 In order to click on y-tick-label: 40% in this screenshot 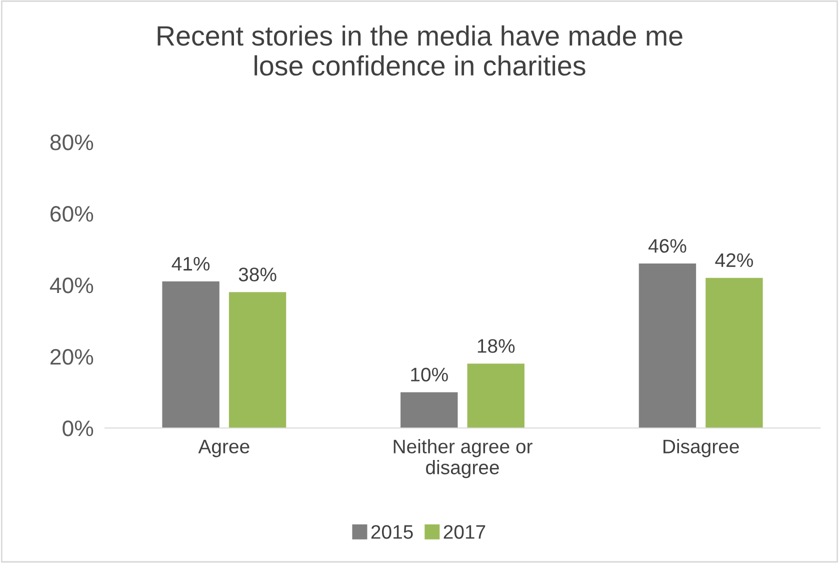, I will do `click(72, 286)`.